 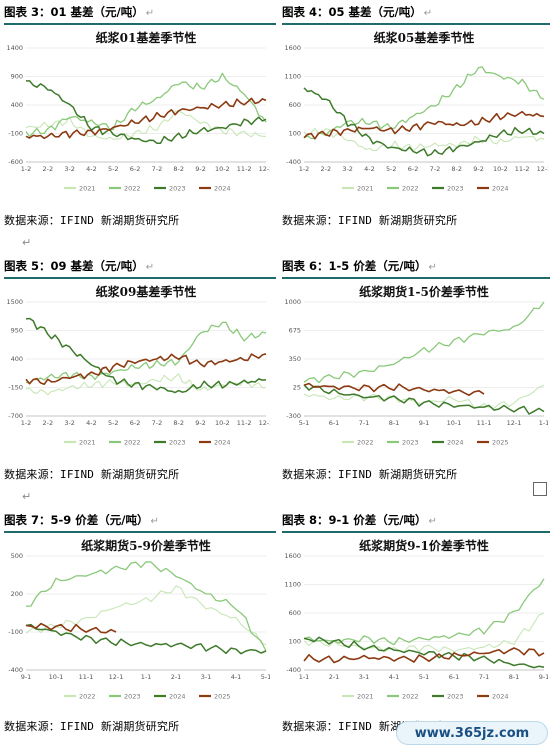 What do you see at coordinates (484, 423) in the screenshot?
I see `x-tick-label: 11-1` at bounding box center [484, 423].